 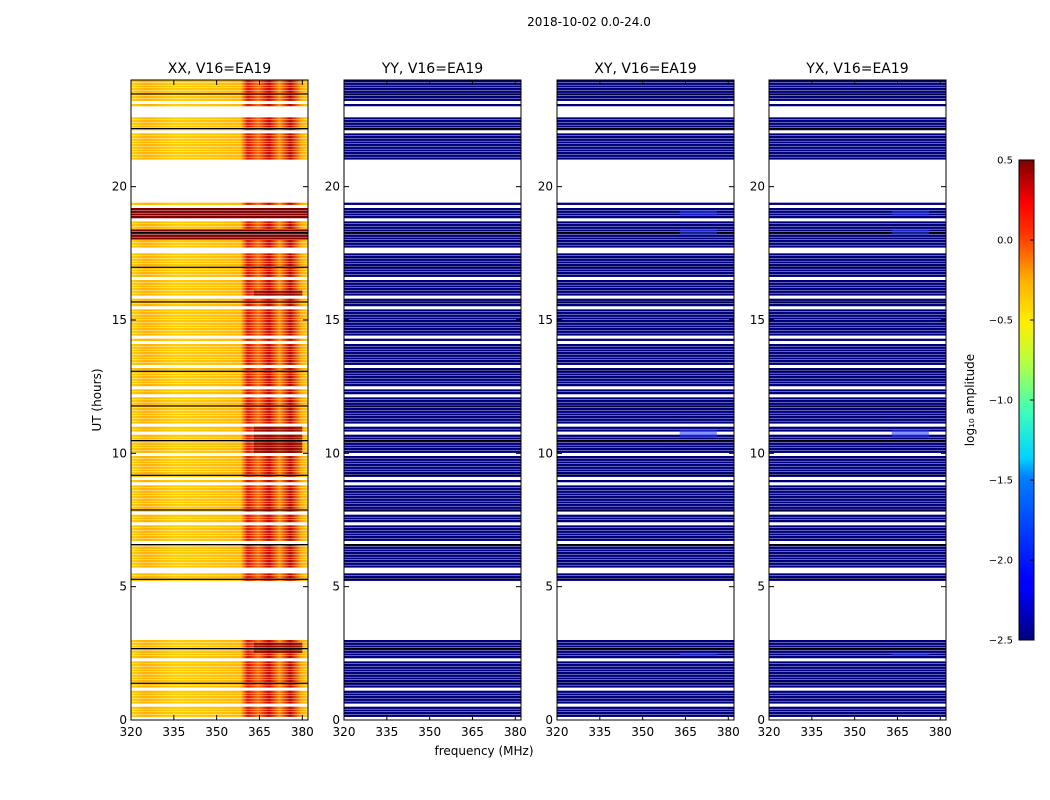 What do you see at coordinates (728, 732) in the screenshot?
I see `x-tick-label: 380` at bounding box center [728, 732].